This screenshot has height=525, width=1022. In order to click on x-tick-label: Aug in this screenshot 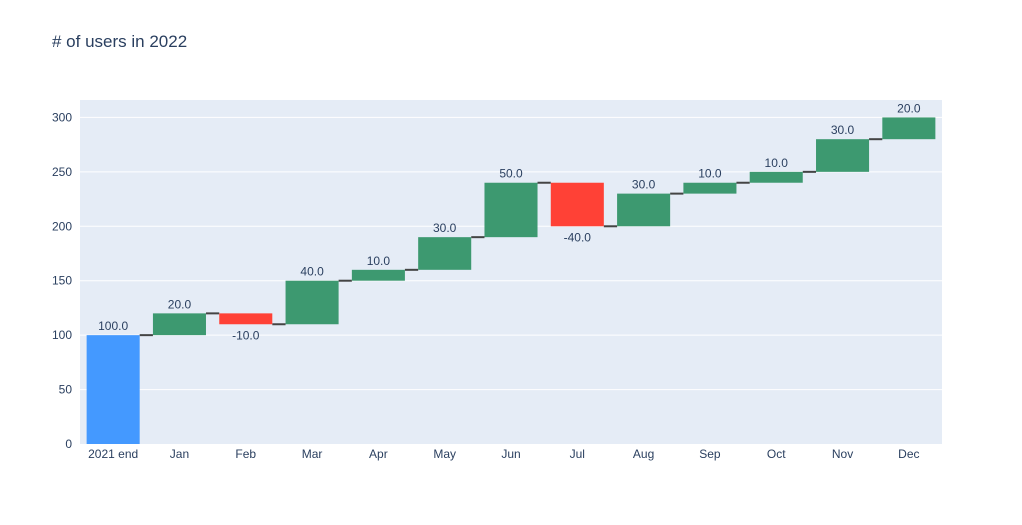, I will do `click(643, 454)`.